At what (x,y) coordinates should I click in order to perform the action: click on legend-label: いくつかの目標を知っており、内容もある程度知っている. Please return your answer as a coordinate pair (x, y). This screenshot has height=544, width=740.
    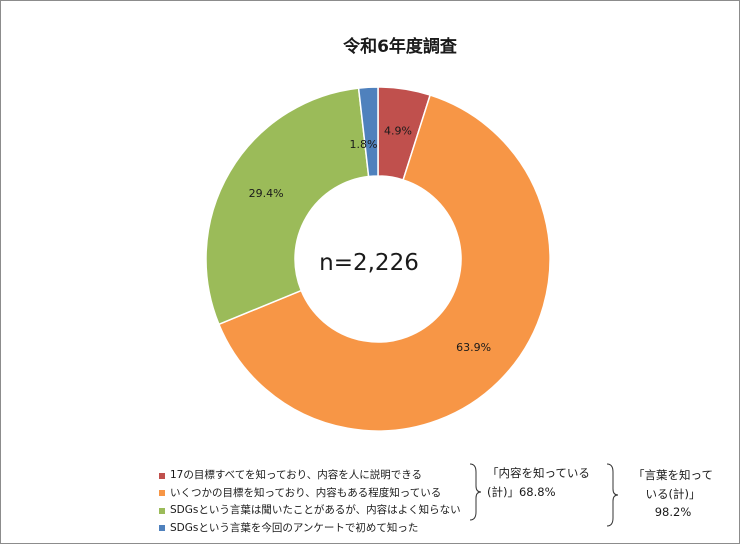
    Looking at the image, I should click on (306, 492).